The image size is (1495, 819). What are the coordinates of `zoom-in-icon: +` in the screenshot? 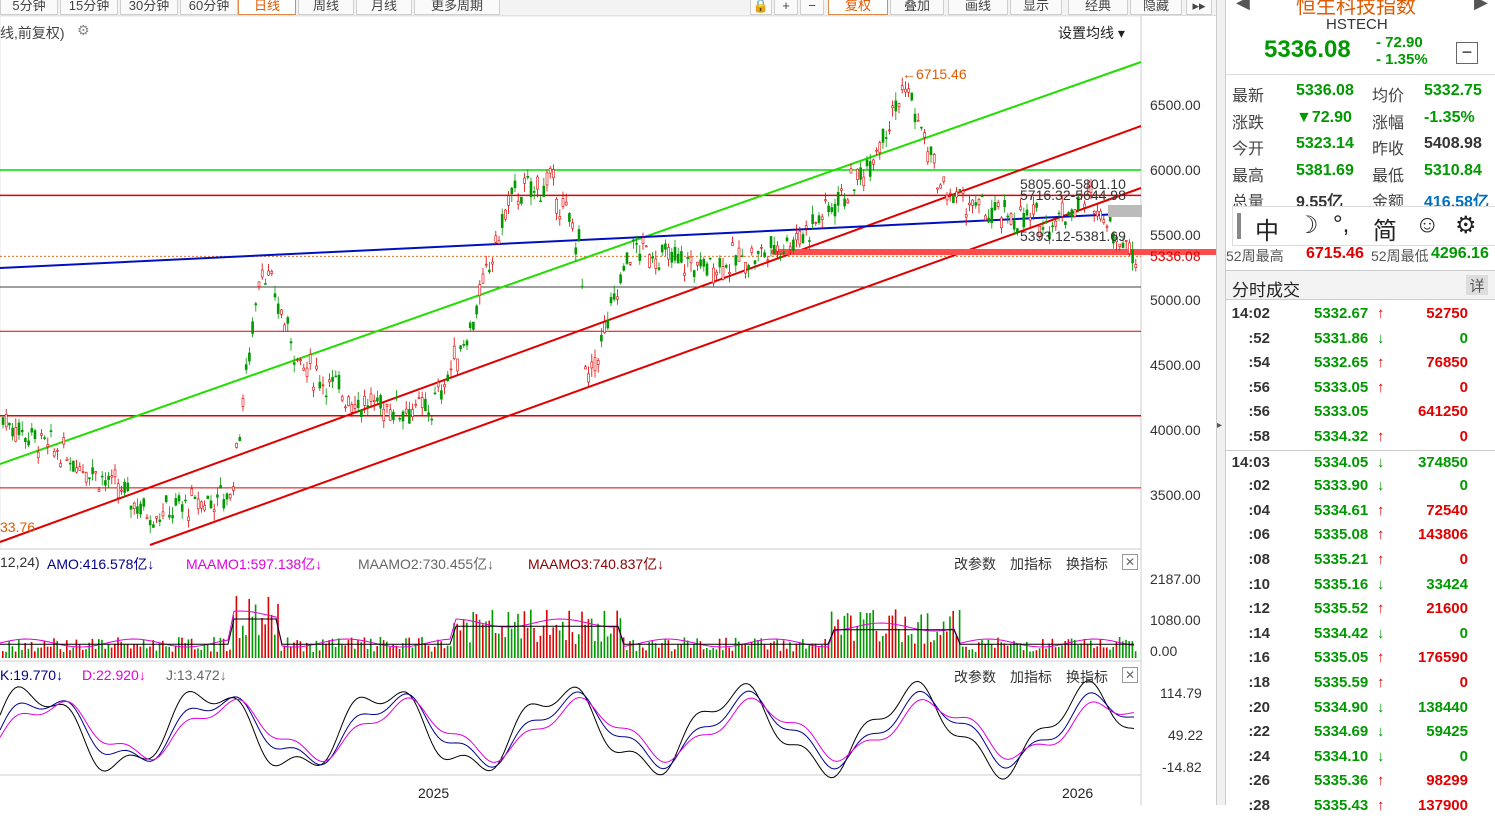 It's located at (786, 7).